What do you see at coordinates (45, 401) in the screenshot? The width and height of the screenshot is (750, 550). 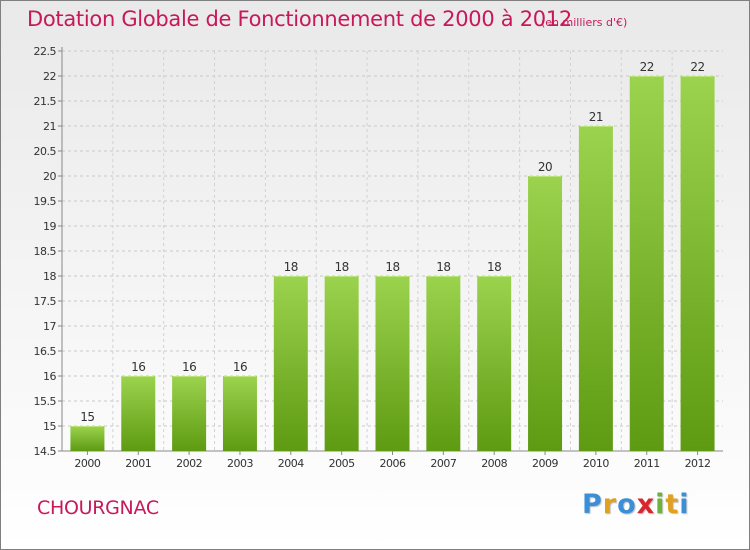 I see `y-tick-label: 15.5` at bounding box center [45, 401].